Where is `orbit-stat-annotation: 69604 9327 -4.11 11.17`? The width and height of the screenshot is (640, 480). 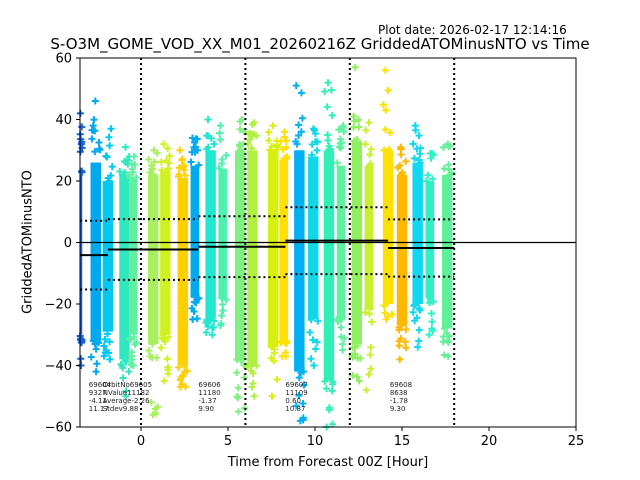 orbit-stat-annotation: 69604 9327 -4.11 11.17 is located at coordinates (100, 397).